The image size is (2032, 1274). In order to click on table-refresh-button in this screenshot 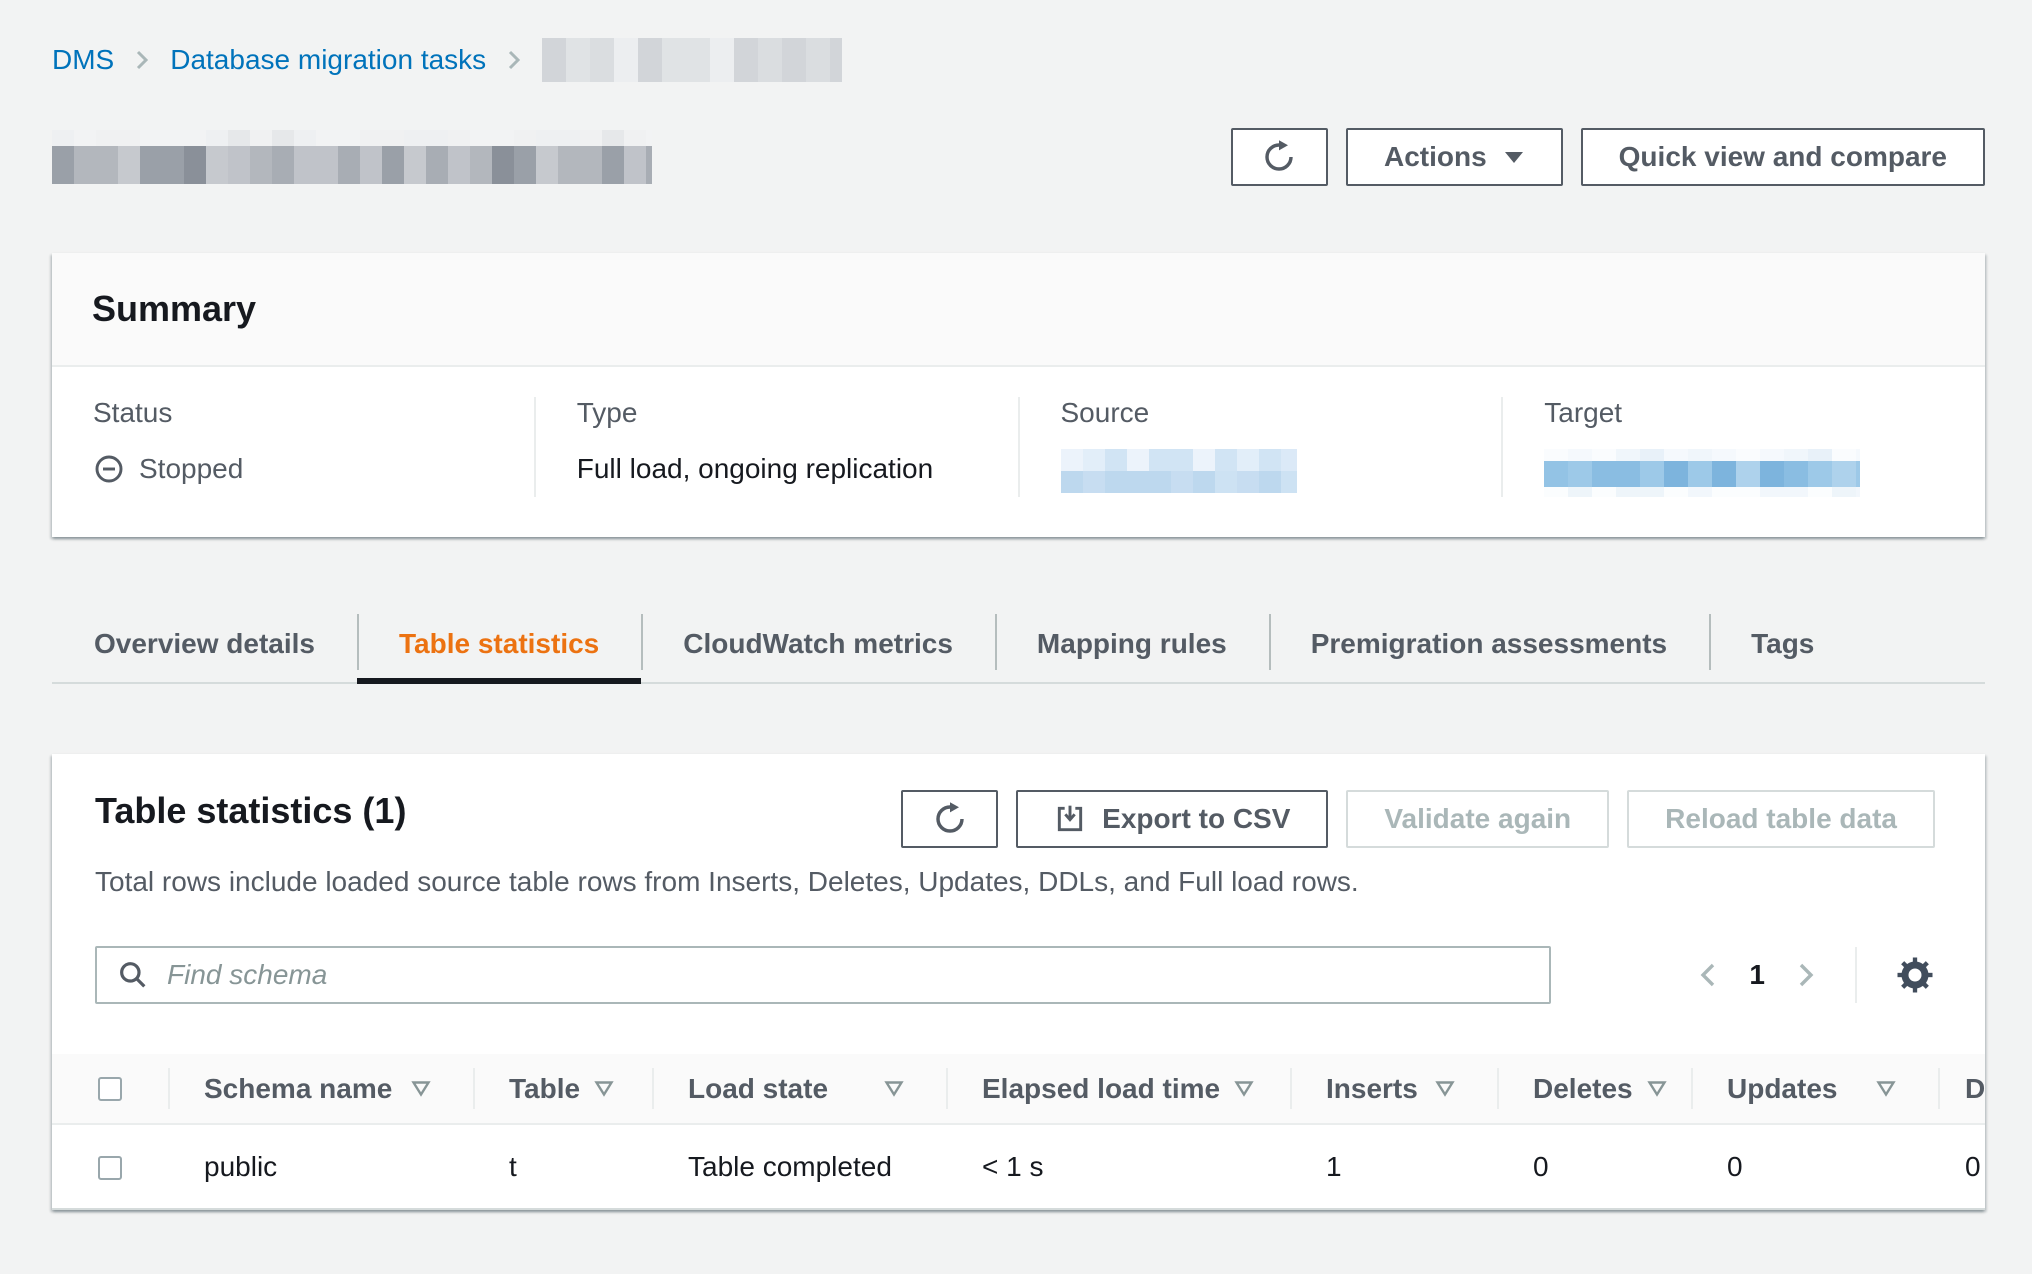, I will do `click(950, 819)`.